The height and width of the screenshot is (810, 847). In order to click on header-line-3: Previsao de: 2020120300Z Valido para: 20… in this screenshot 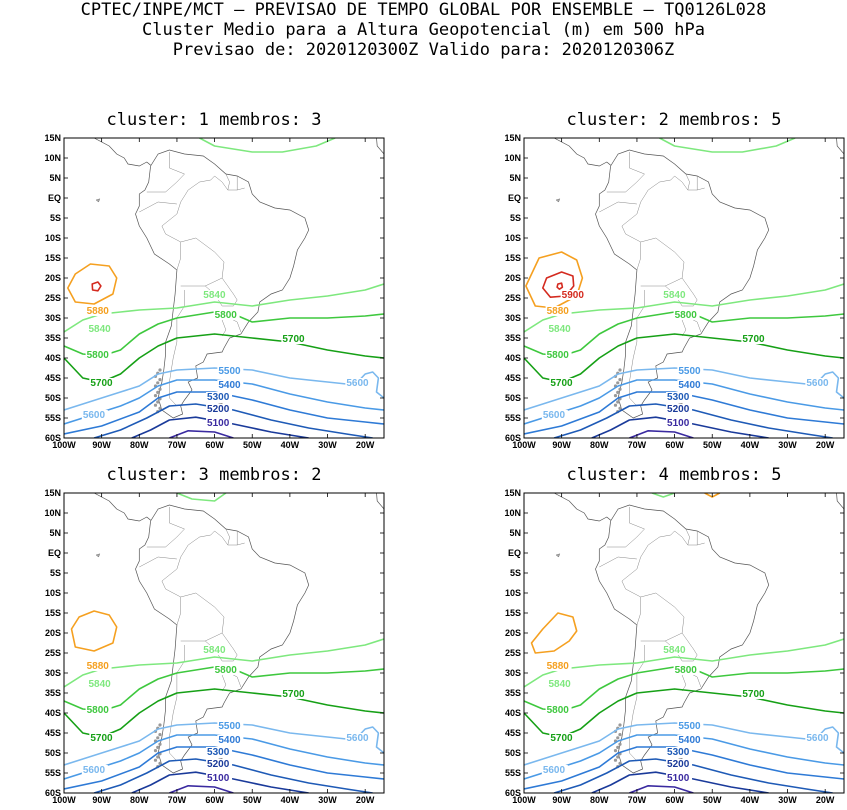, I will do `click(423, 50)`.